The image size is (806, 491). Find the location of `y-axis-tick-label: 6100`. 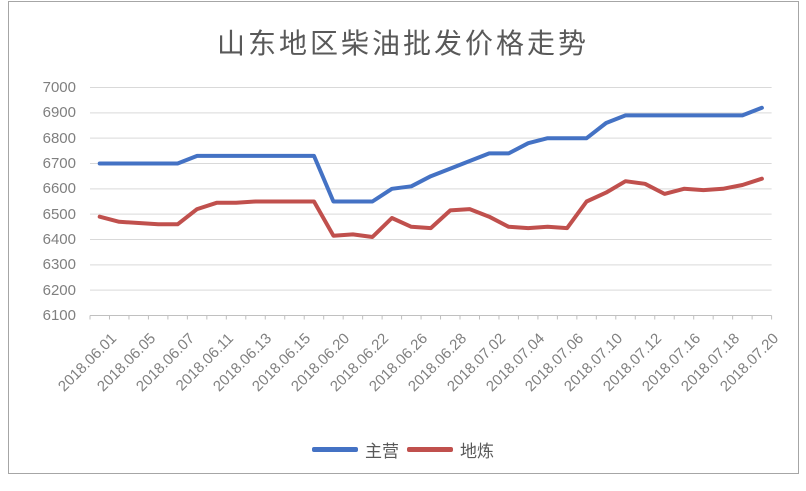

y-axis-tick-label: 6100 is located at coordinates (59, 315).